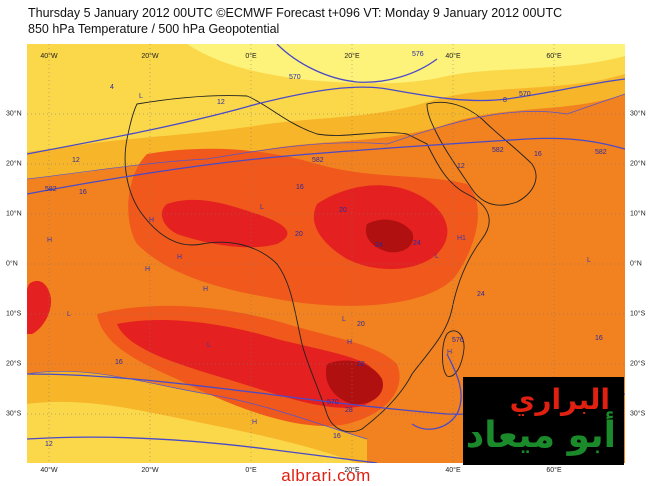 Image resolution: width=652 pixels, height=486 pixels. What do you see at coordinates (14, 414) in the screenshot?
I see `lat-tick-left: 30°S` at bounding box center [14, 414].